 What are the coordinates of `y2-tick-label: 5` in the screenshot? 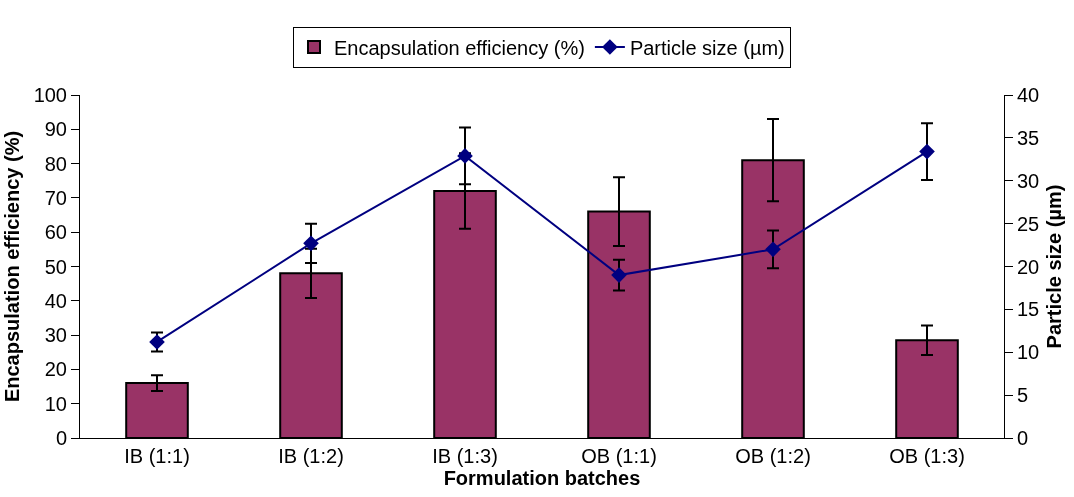 It's located at (1023, 395).